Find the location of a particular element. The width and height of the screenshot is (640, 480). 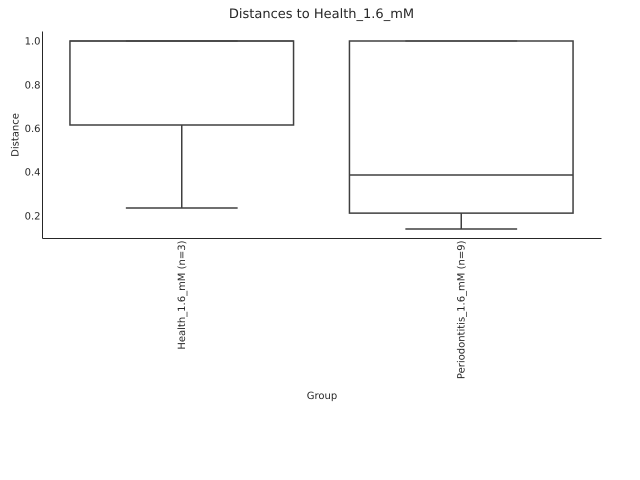

y-tick-label: 0.6 is located at coordinates (32, 129).